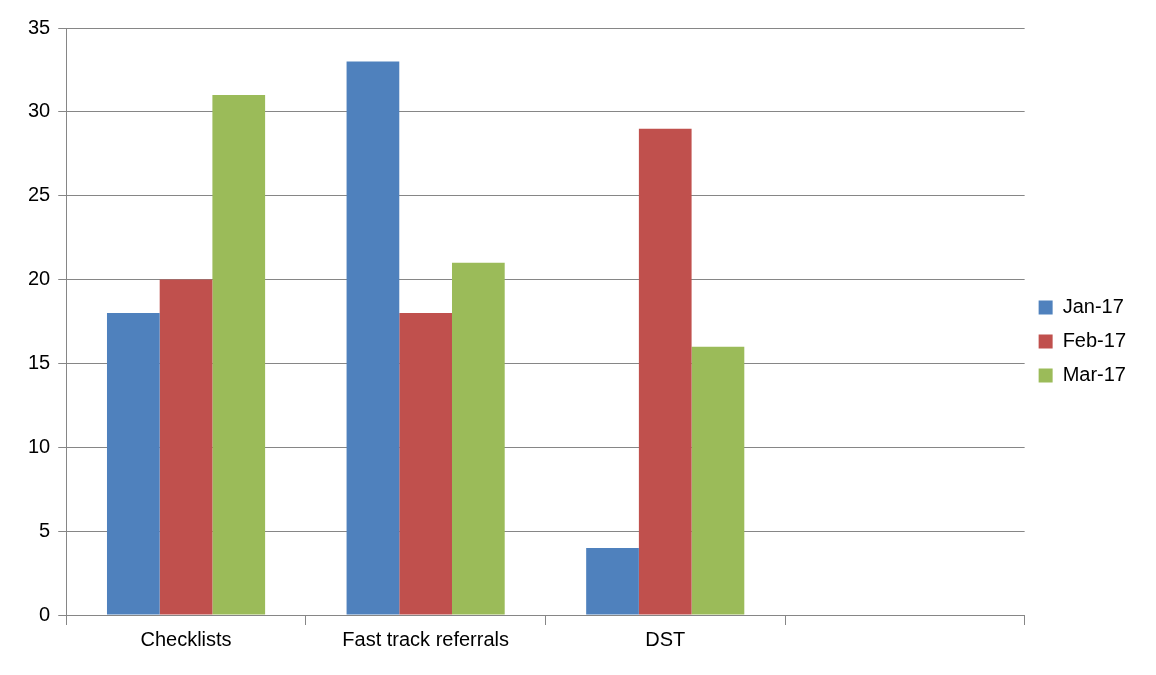  Describe the element at coordinates (1094, 374) in the screenshot. I see `legend-label: Mar-17` at that location.